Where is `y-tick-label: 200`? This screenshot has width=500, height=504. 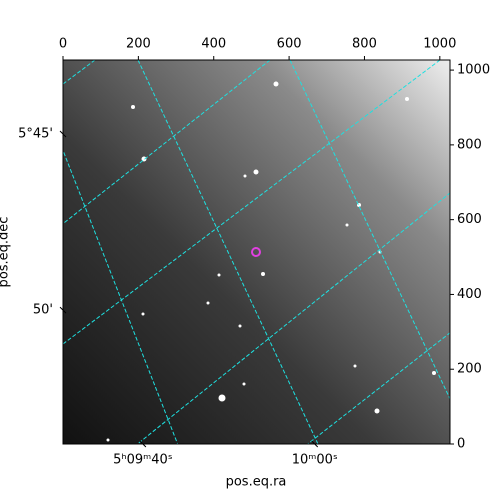
y-tick-label: 200 is located at coordinates (469, 369).